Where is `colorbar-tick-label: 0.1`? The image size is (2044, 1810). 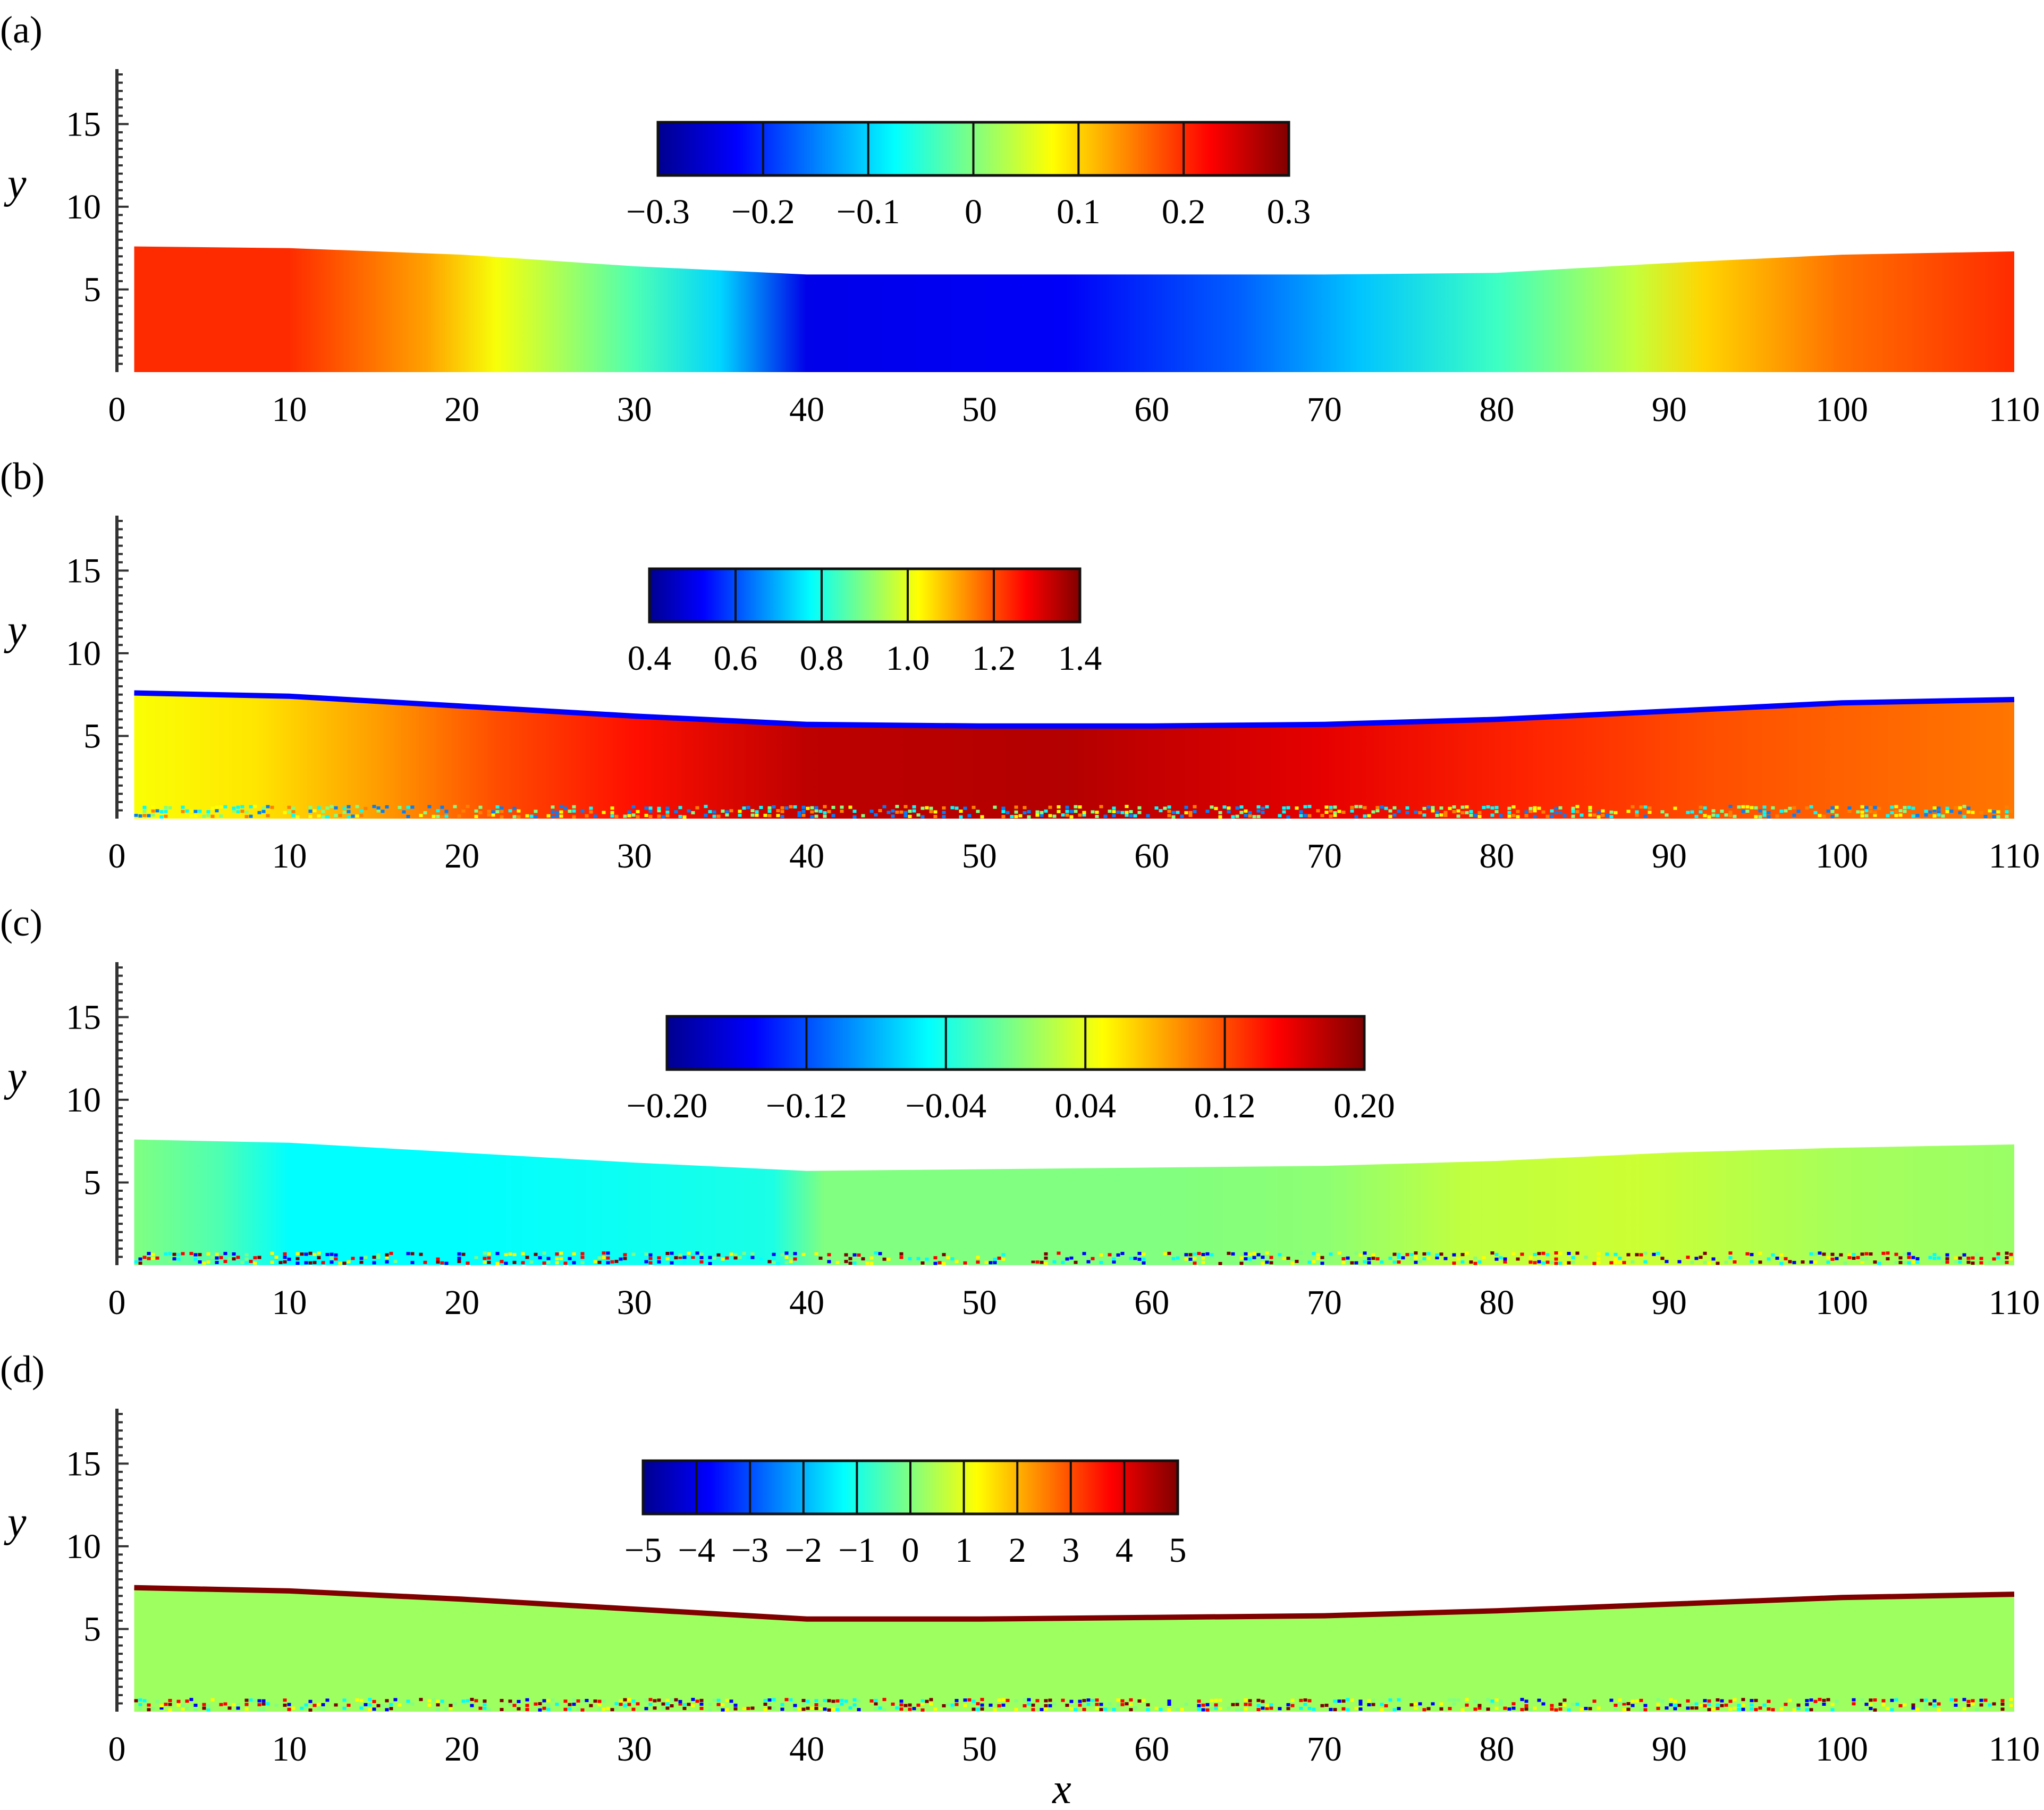
colorbar-tick-label: 0.1 is located at coordinates (1079, 211).